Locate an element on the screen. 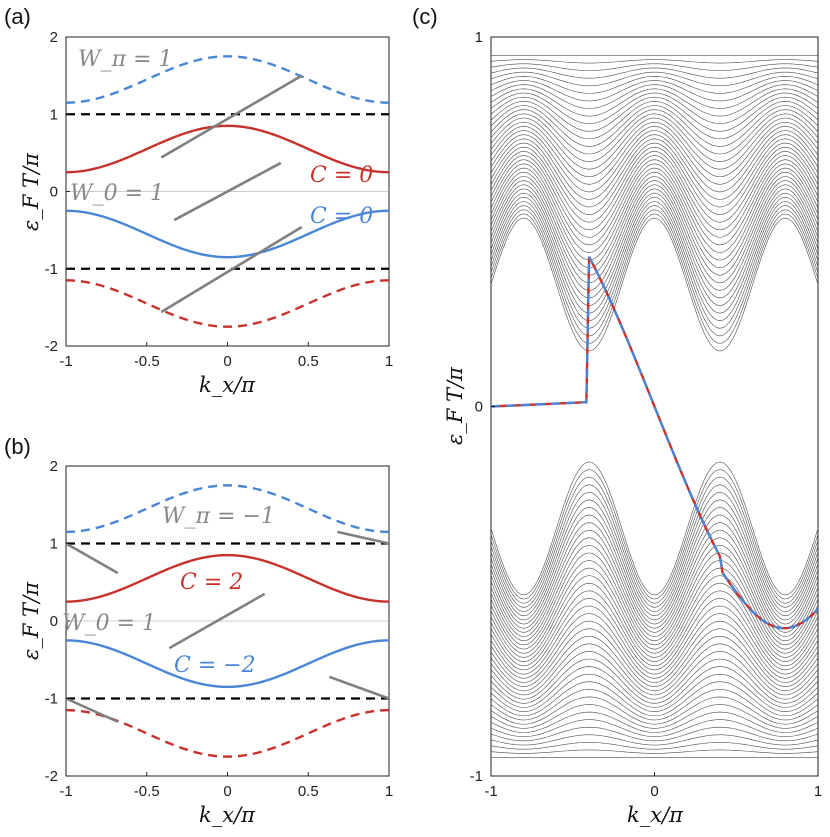 The image size is (830, 837). y-tick-label-a-0: 2 is located at coordinates (54, 37).